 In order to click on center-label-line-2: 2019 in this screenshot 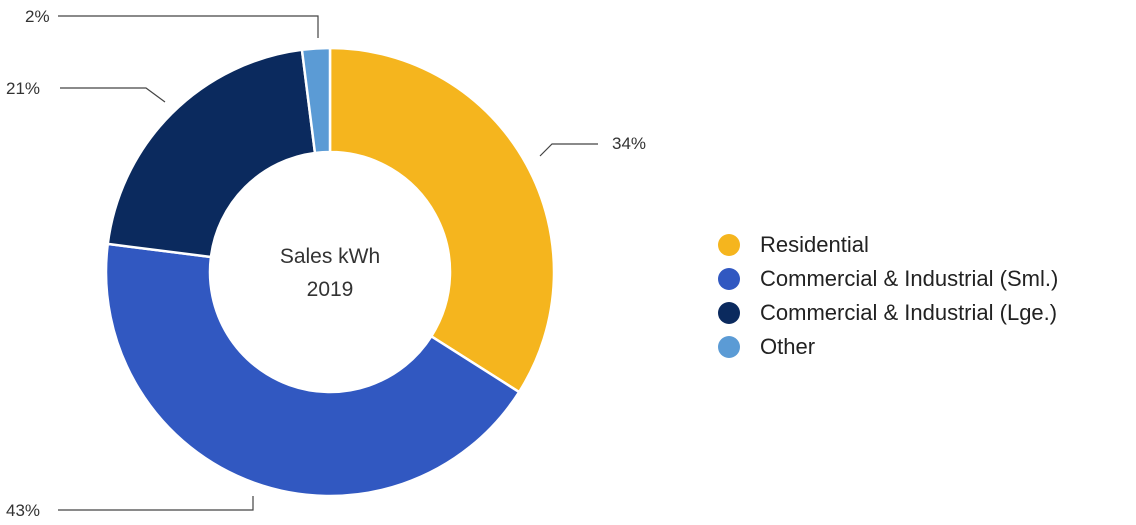, I will do `click(330, 289)`.